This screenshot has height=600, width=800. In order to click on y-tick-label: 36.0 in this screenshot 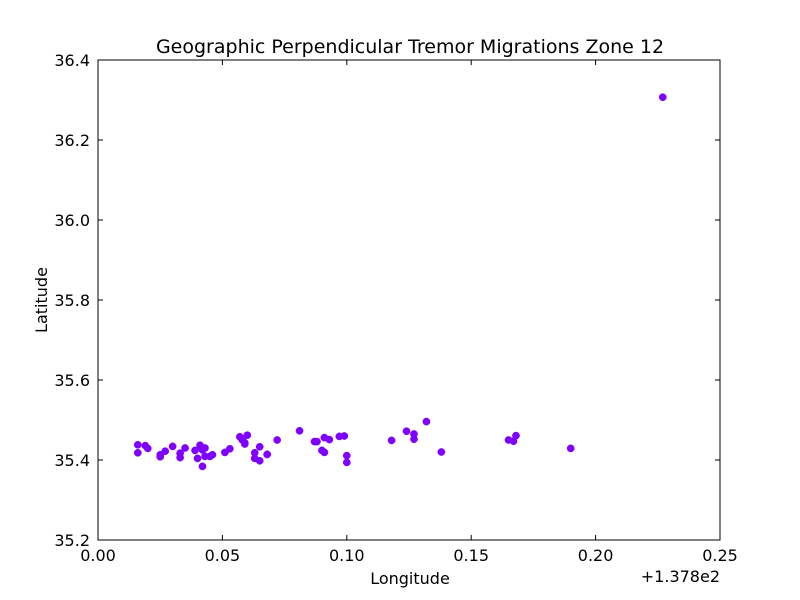, I will do `click(72, 220)`.